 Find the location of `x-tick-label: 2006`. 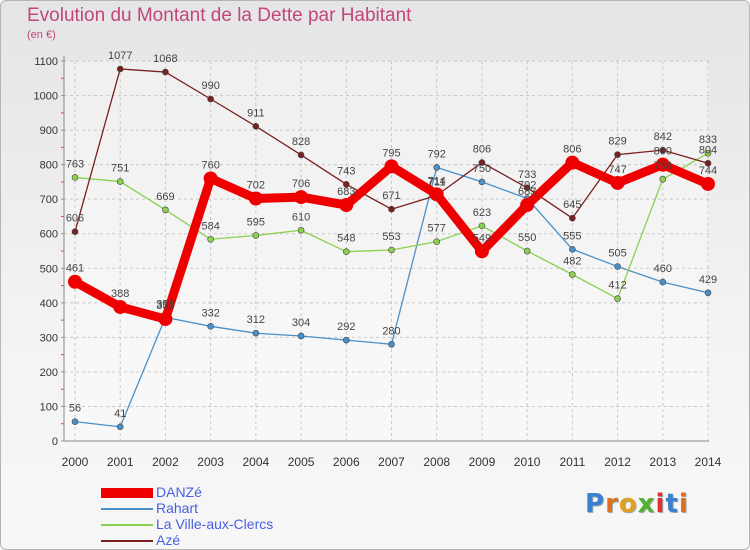

x-tick-label: 2006 is located at coordinates (346, 462).